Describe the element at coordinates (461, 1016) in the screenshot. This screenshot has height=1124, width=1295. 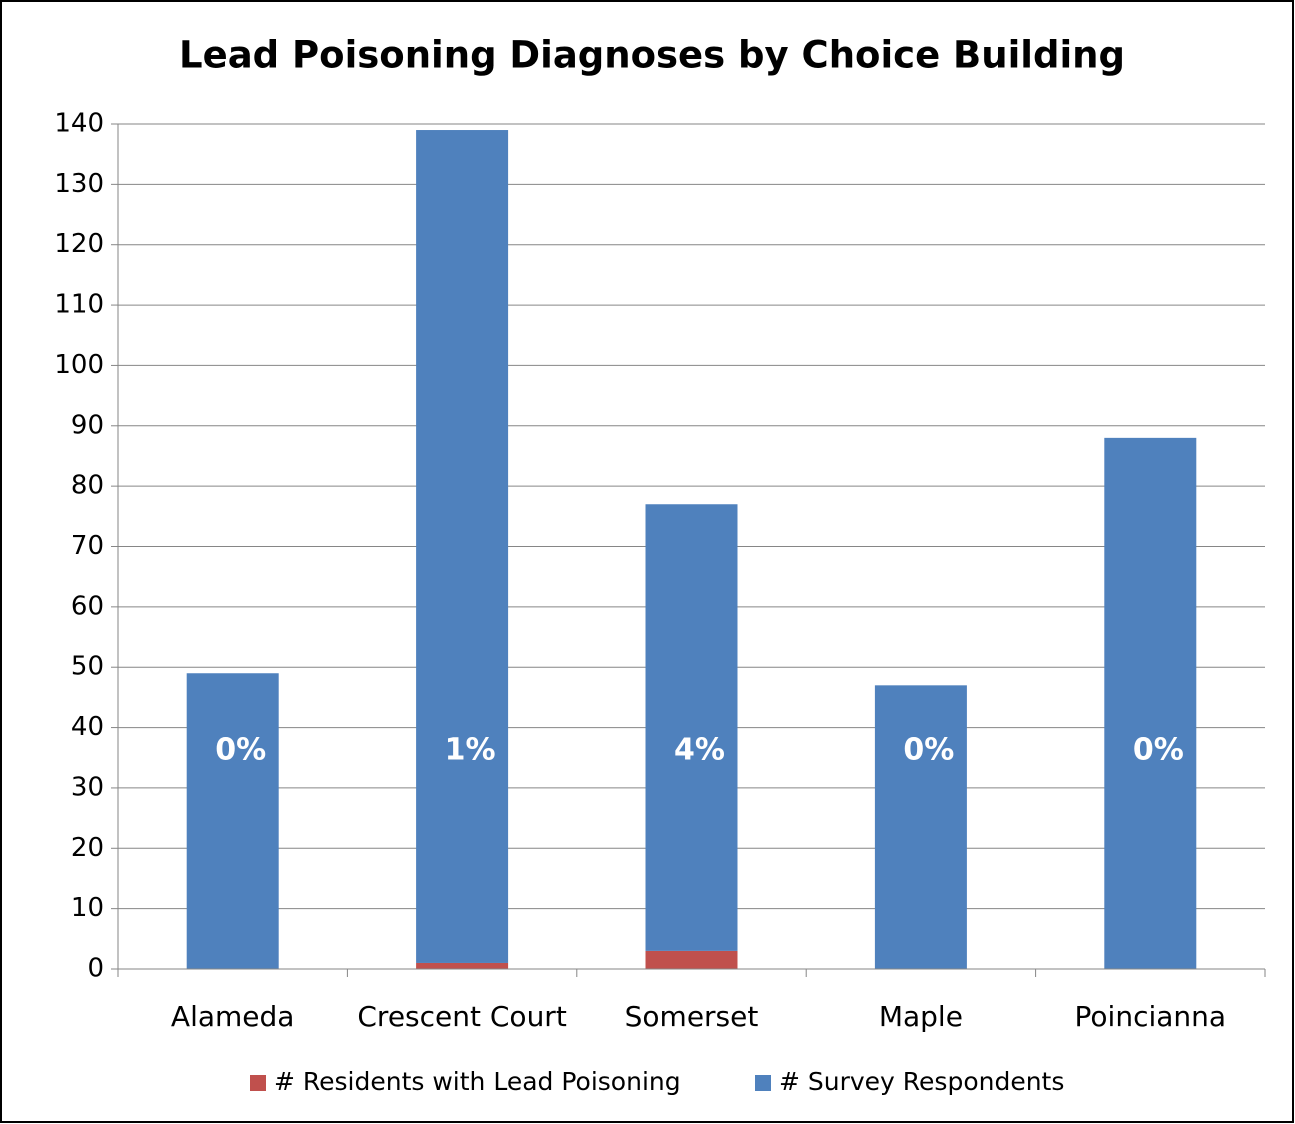
I see `x-tick-label: Crescent Court` at that location.